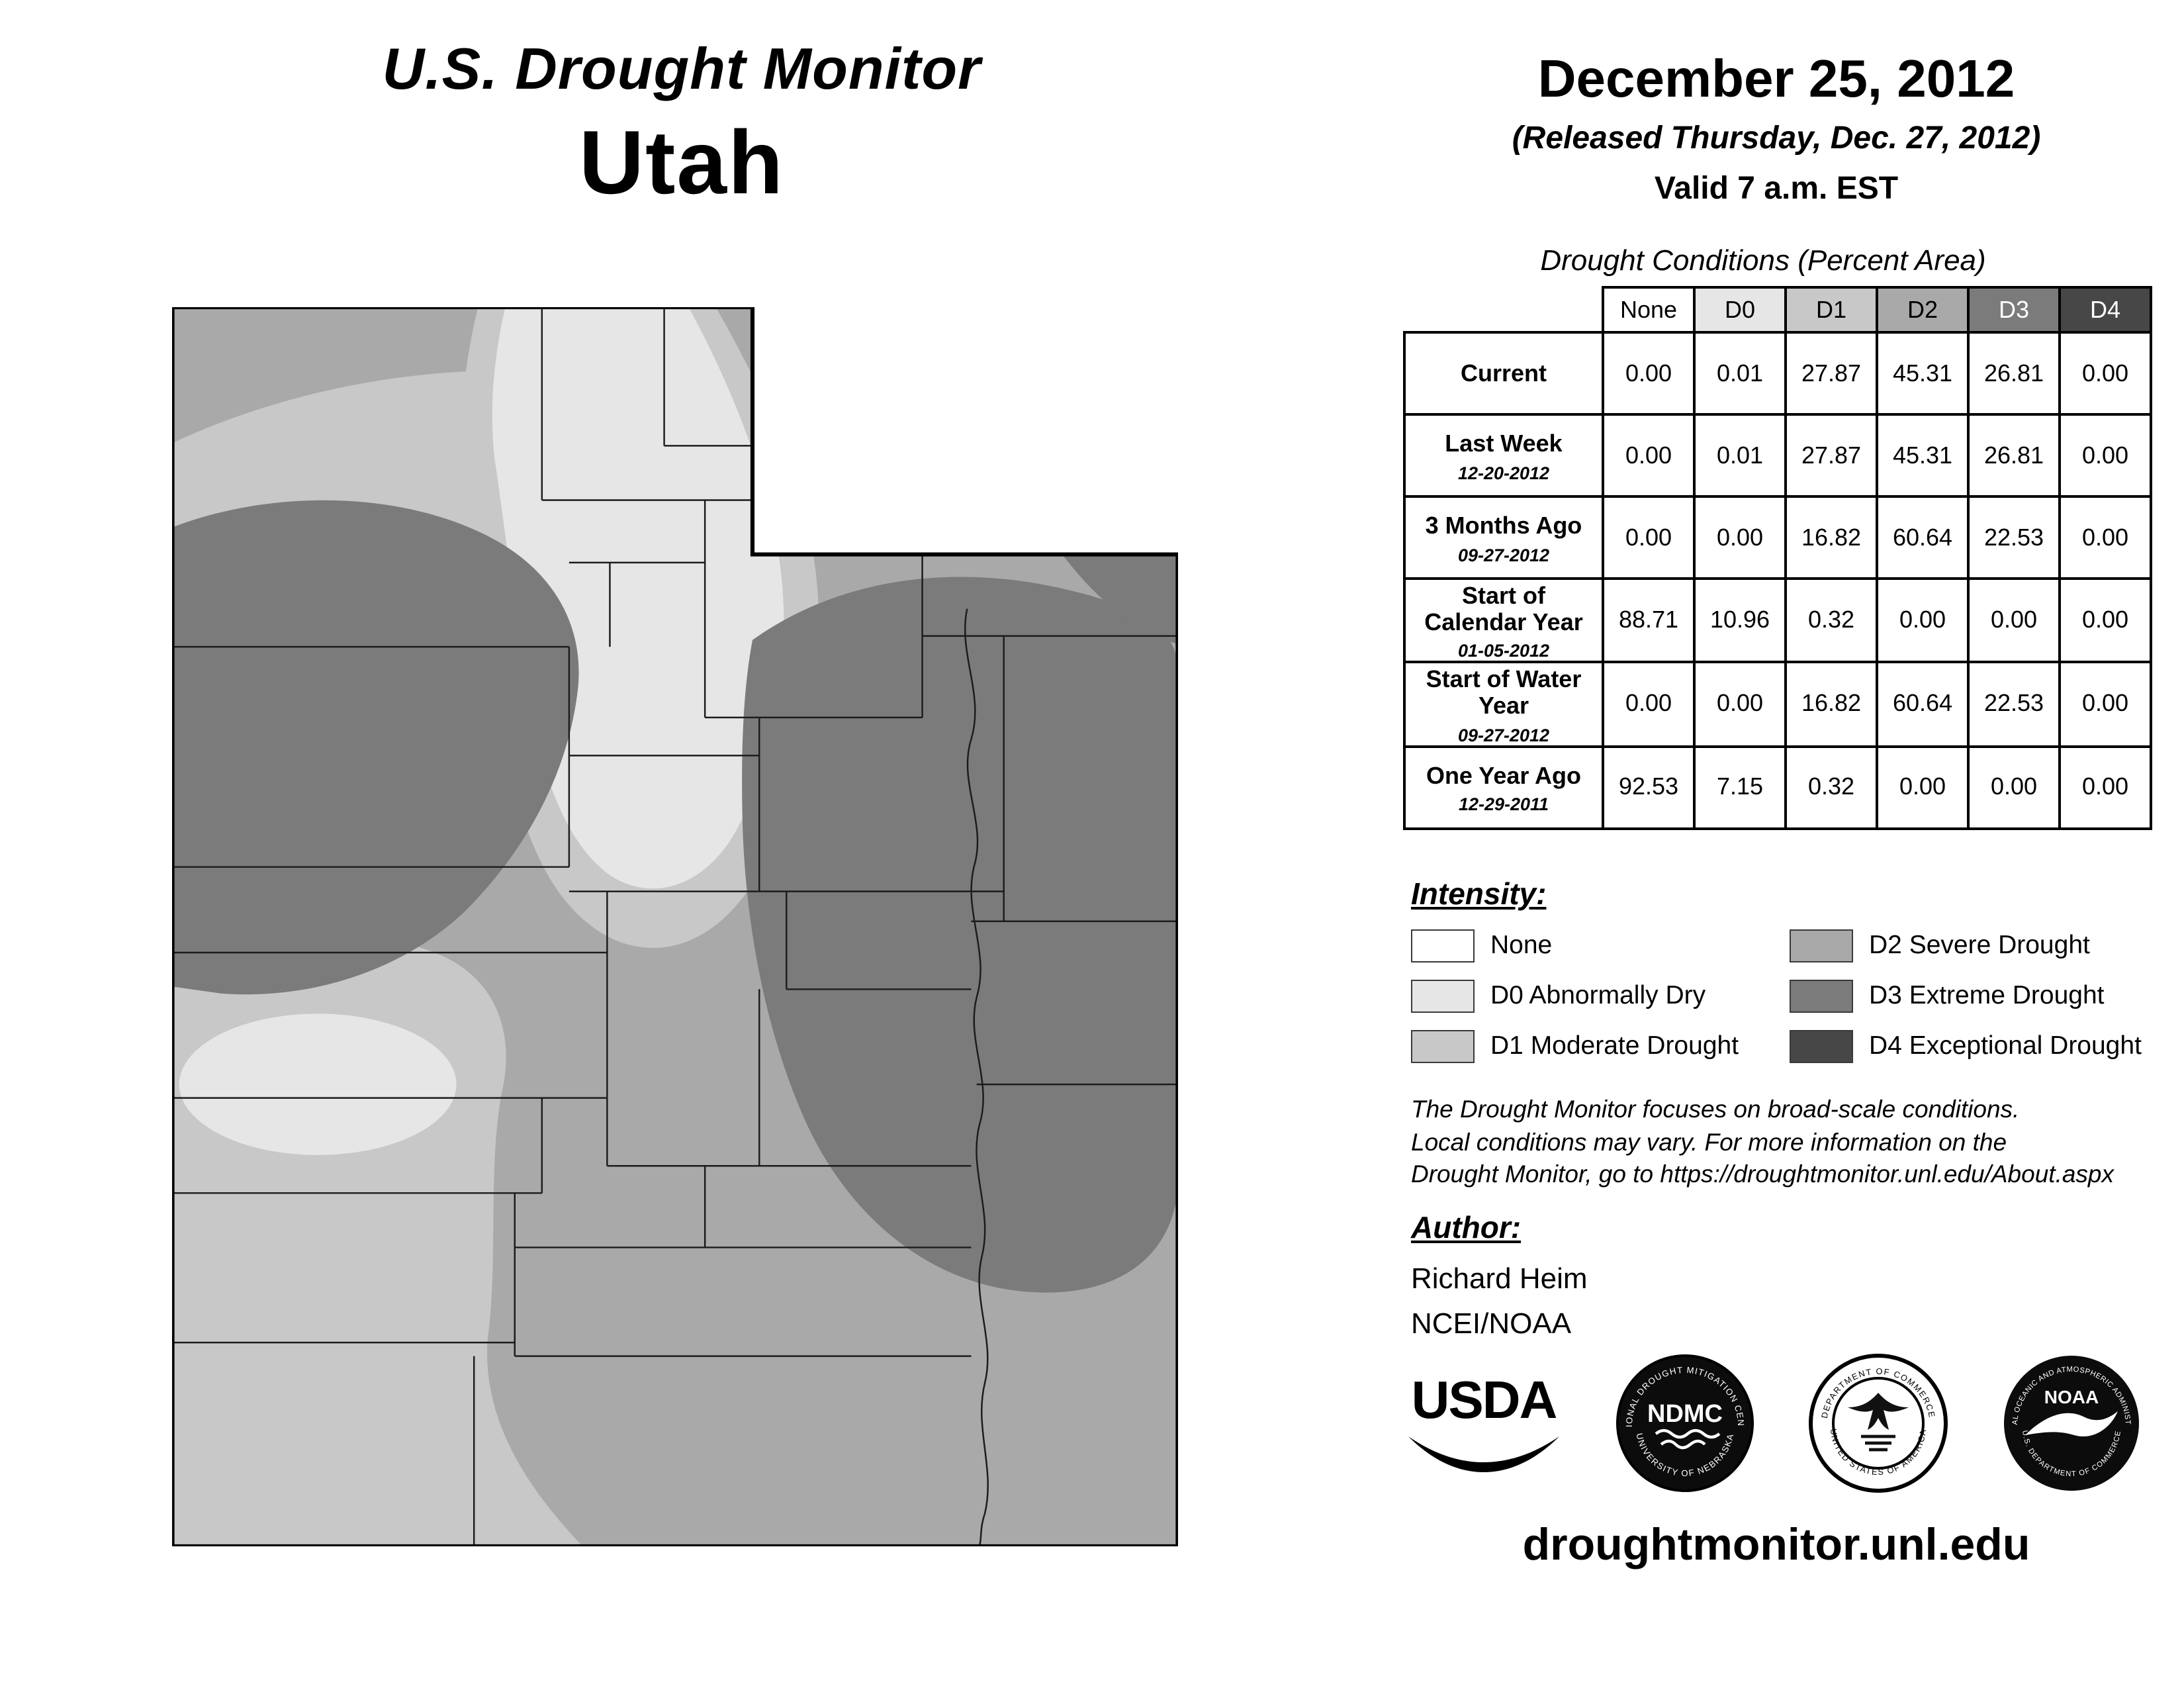 The height and width of the screenshot is (1688, 2184). I want to click on table-cell: 7.15, so click(1740, 787).